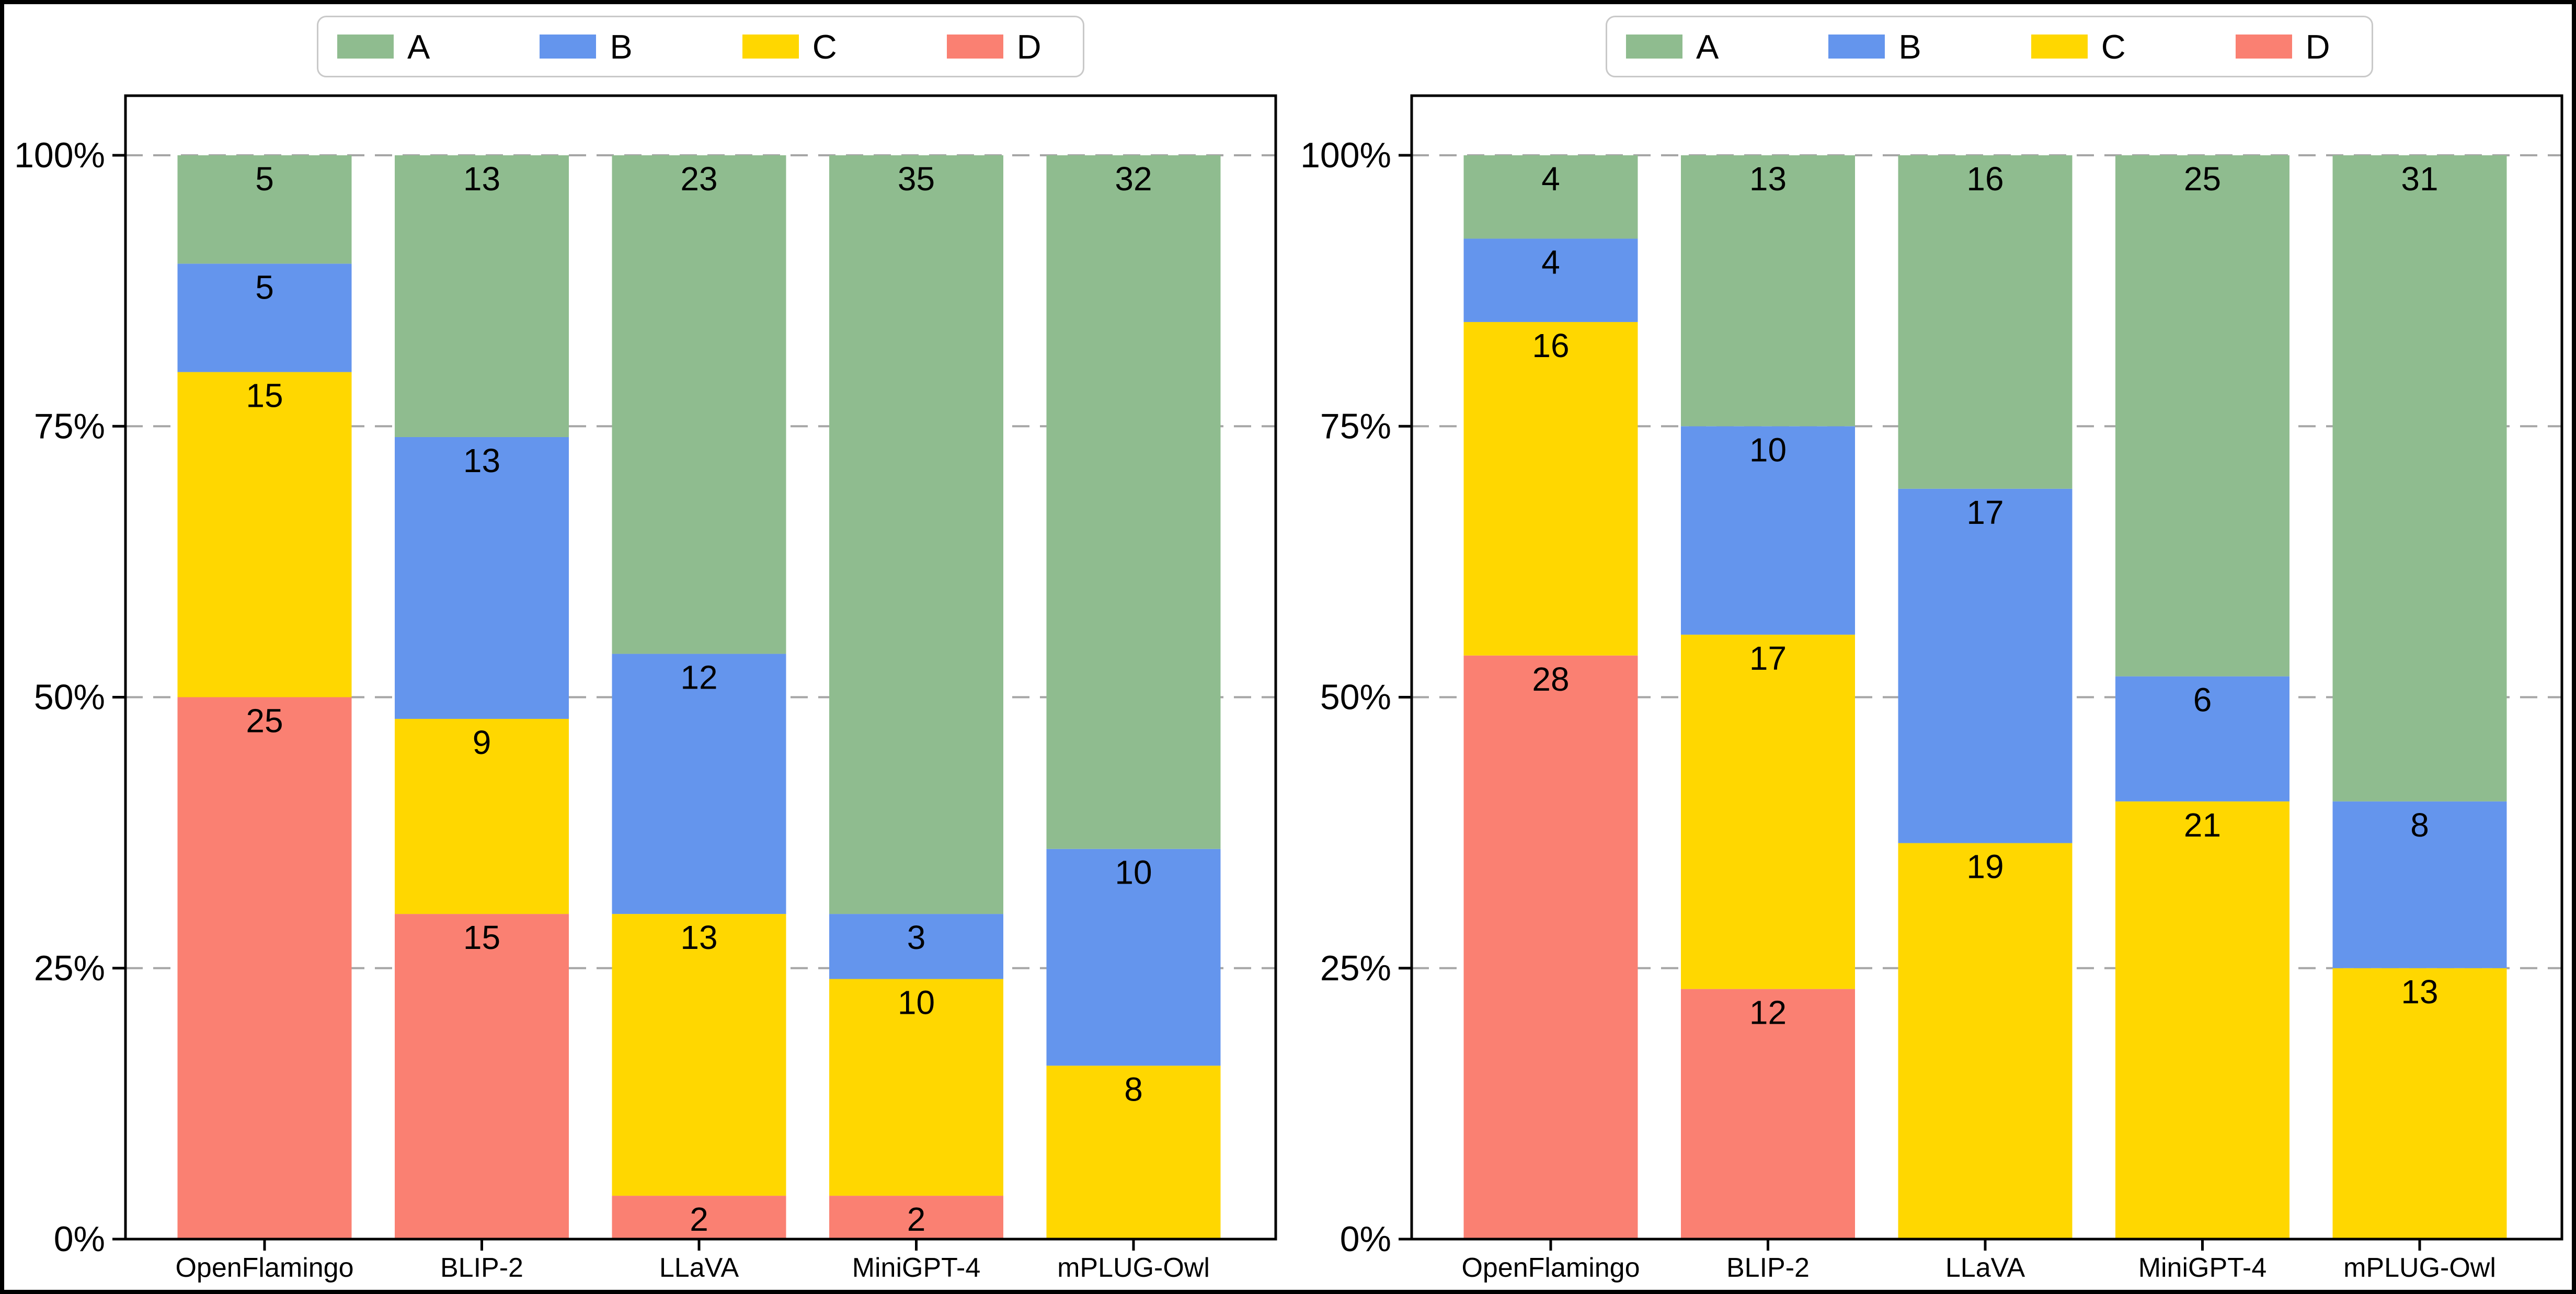 The image size is (2576, 1294). Describe the element at coordinates (698, 179) in the screenshot. I see `bar-value-label: 23` at that location.